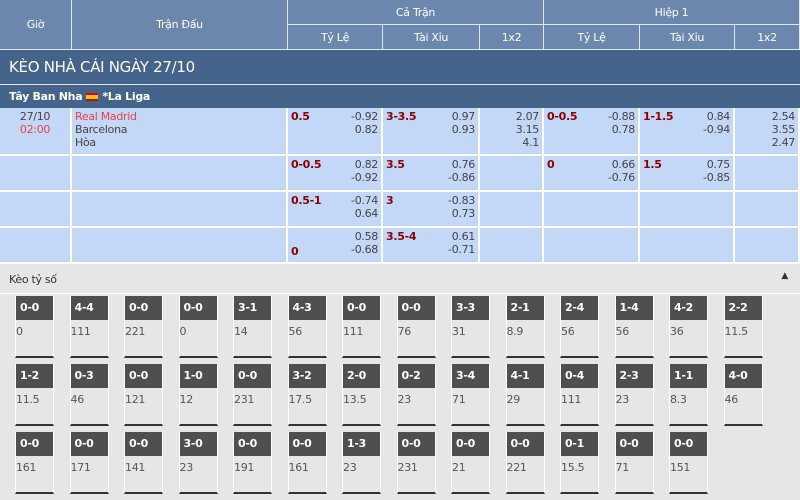  Describe the element at coordinates (767, 132) in the screenshot. I see `half-1x2-cell: 2.54 3.55 2.47` at that location.